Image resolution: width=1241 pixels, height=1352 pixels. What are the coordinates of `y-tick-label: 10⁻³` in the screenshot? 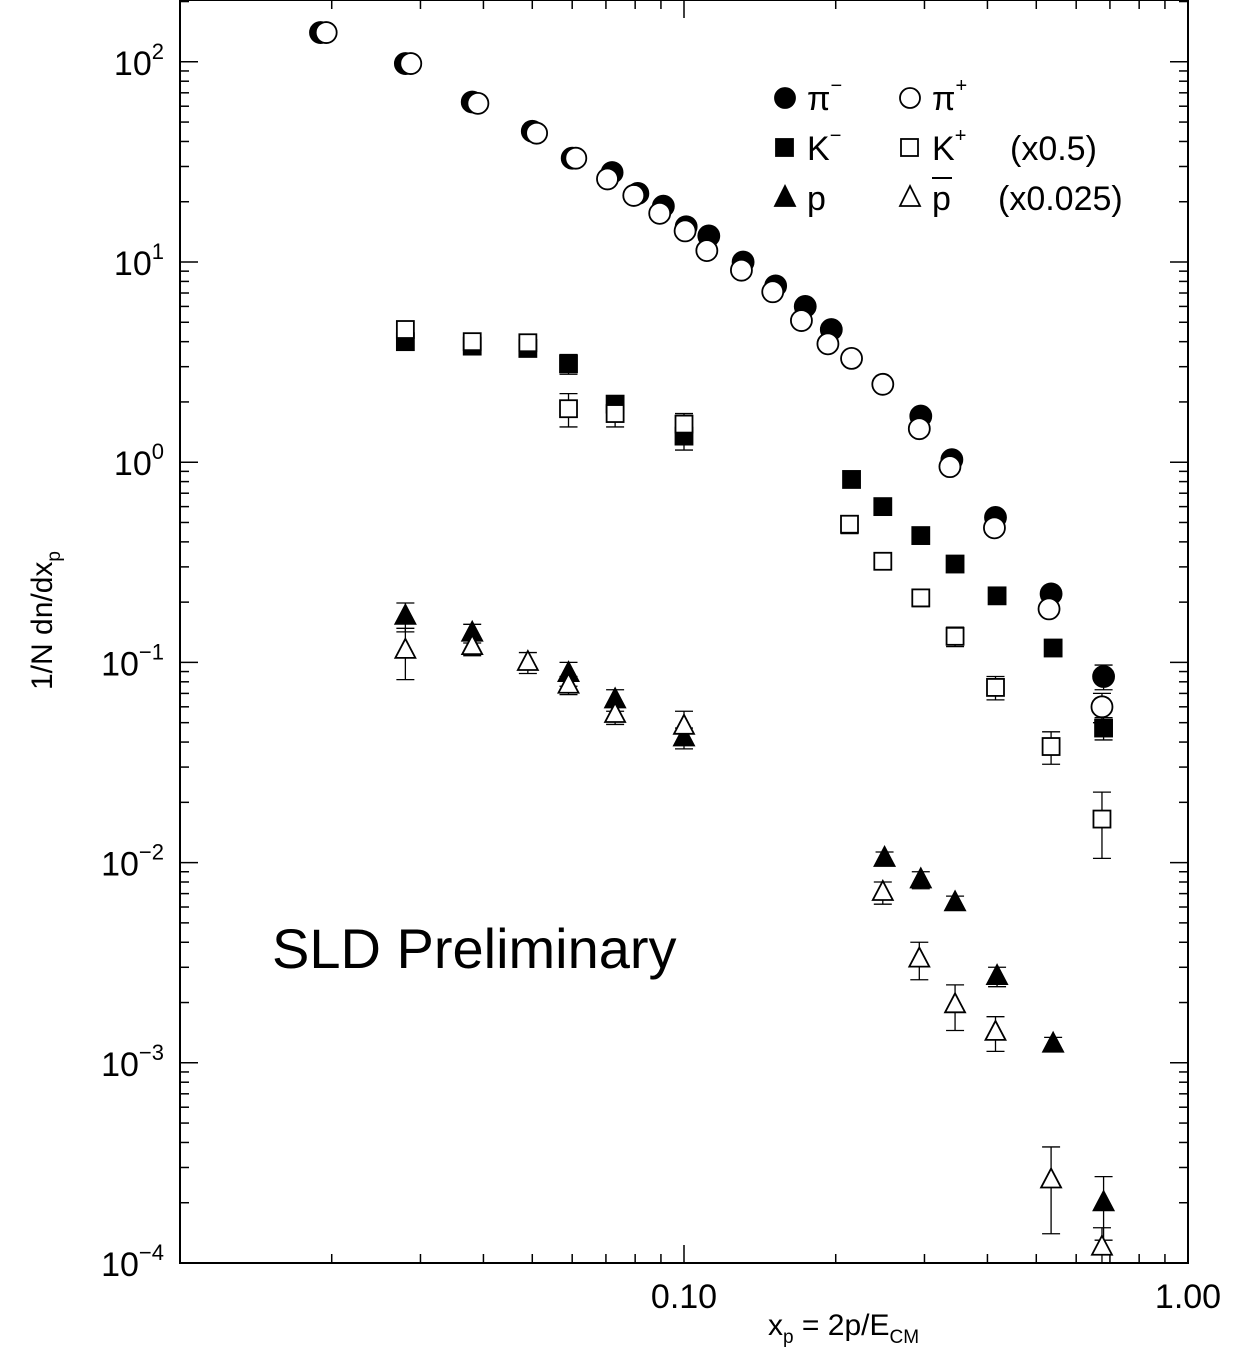 It's located at (132, 1062).